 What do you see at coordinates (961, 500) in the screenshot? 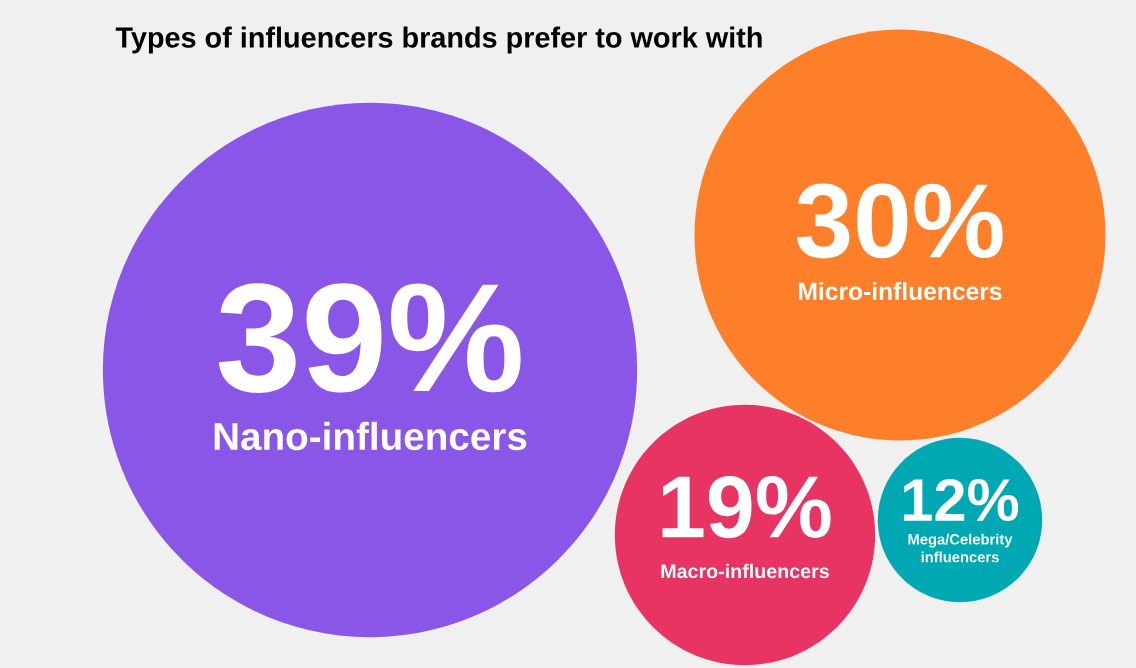
I see `data-label: 12%` at bounding box center [961, 500].